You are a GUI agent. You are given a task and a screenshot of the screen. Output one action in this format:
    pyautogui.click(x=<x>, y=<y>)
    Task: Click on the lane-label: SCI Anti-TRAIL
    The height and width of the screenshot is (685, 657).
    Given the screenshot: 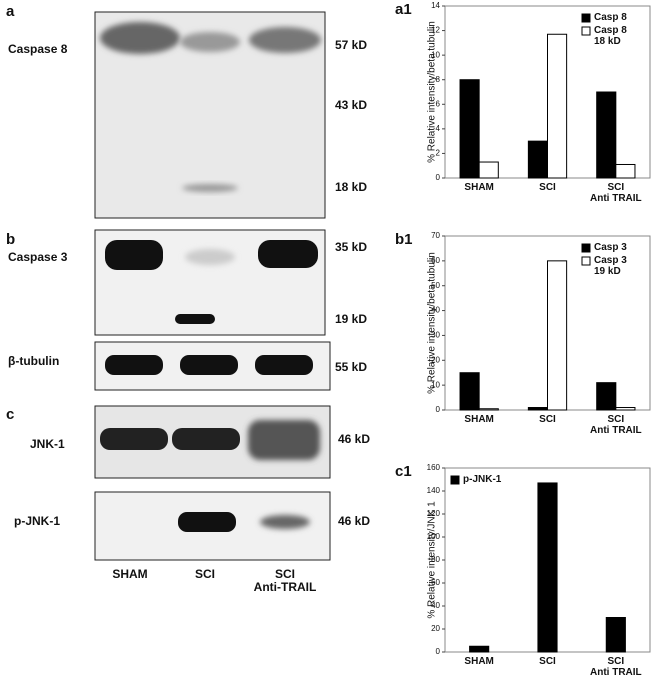 What is the action you would take?
    pyautogui.click(x=285, y=581)
    